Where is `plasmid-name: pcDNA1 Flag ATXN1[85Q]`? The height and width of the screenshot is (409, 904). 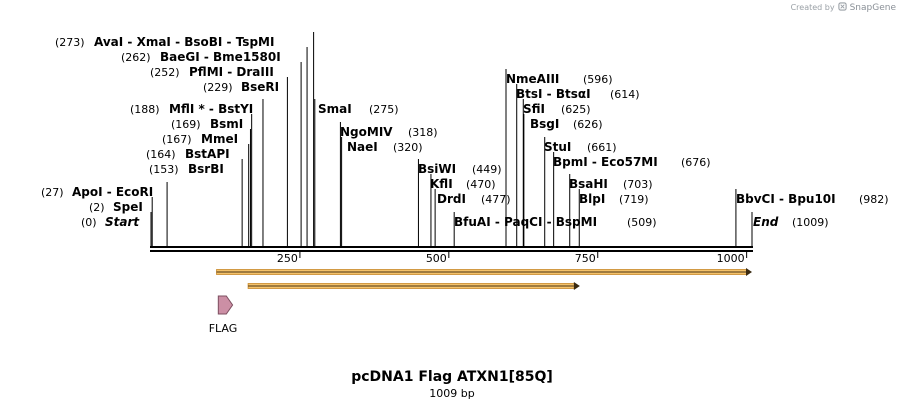 plasmid-name: pcDNA1 Flag ATXN1[85Q] is located at coordinates (452, 377).